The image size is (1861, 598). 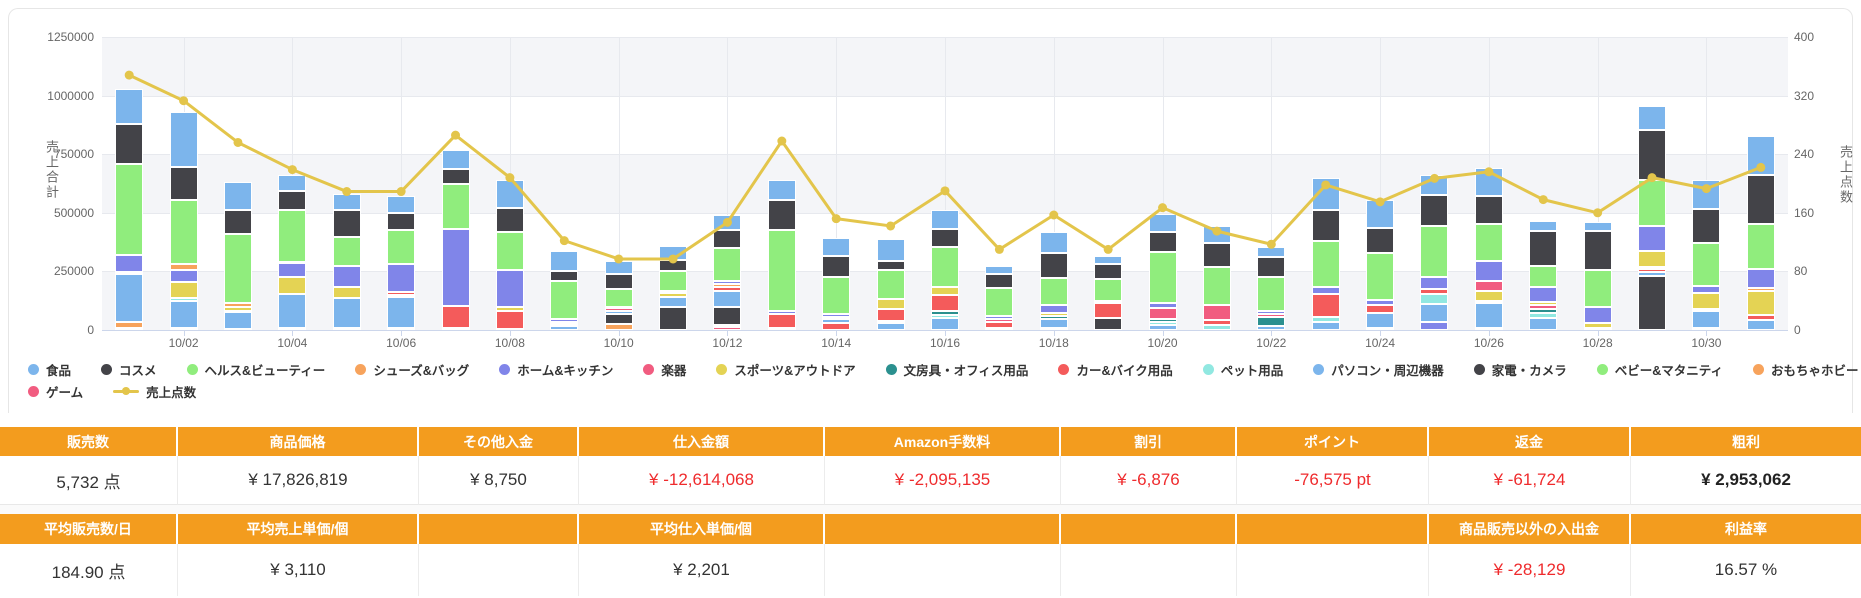 I want to click on legend-item-ベビー&マタニティ: ベビー&マタニティ, so click(x=1659, y=369).